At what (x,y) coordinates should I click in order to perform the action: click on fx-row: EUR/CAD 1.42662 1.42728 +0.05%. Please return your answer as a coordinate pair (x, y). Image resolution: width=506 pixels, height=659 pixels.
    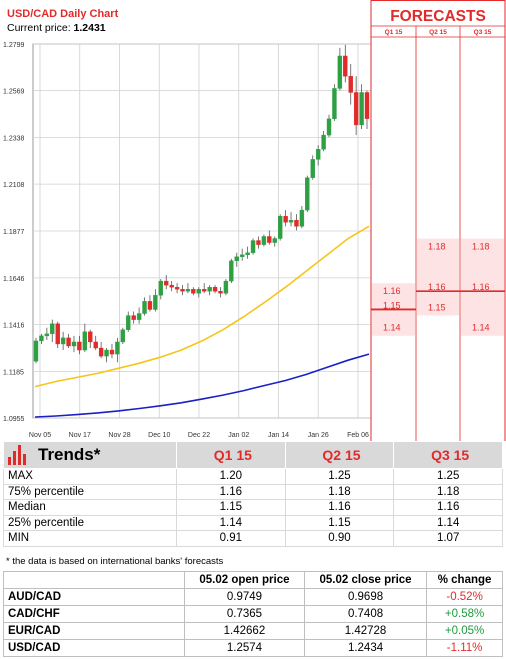
    Looking at the image, I should click on (253, 631).